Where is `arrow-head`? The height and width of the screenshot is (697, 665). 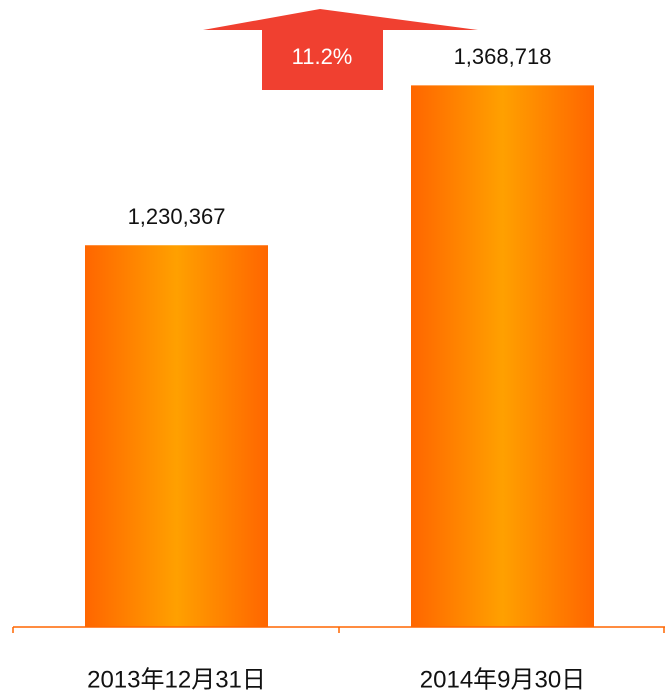 arrow-head is located at coordinates (340, 19).